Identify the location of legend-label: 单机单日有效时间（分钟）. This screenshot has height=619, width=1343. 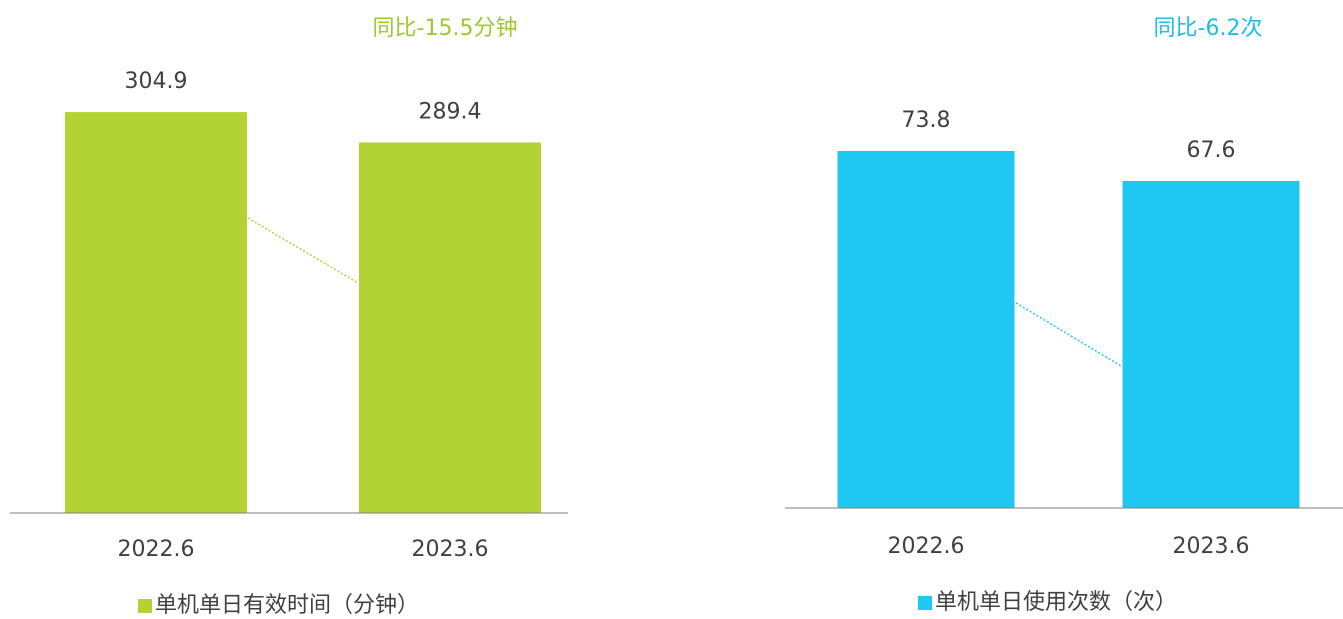
(287, 605).